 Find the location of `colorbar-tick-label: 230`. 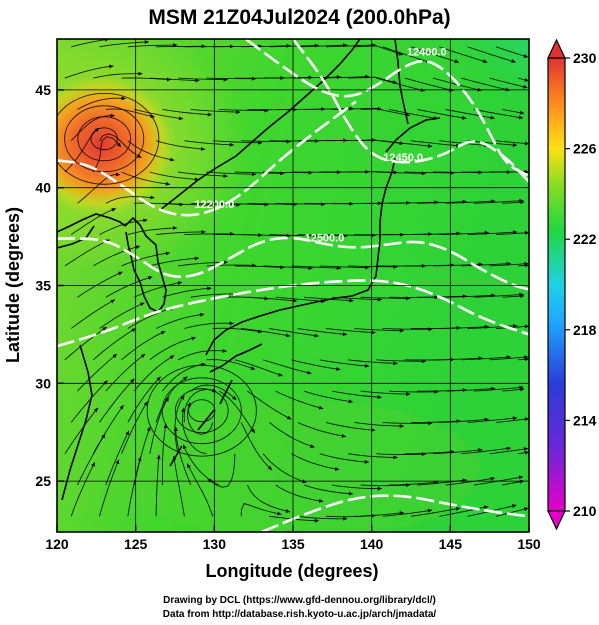

colorbar-tick-label: 230 is located at coordinates (585, 58).